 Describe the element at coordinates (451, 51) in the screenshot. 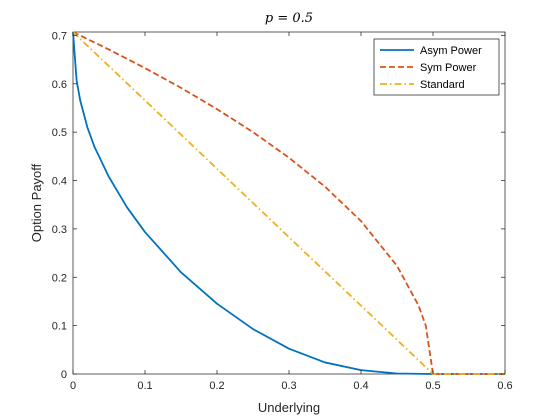

I see `legend-label: Asym Power` at that location.